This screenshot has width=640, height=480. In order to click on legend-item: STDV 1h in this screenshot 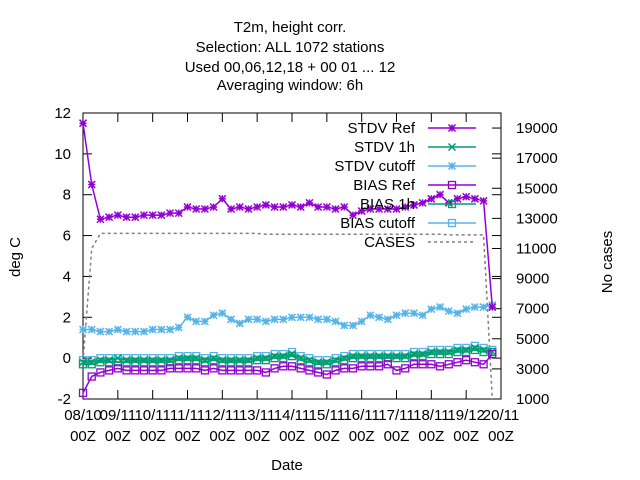, I will do `click(415, 147)`.